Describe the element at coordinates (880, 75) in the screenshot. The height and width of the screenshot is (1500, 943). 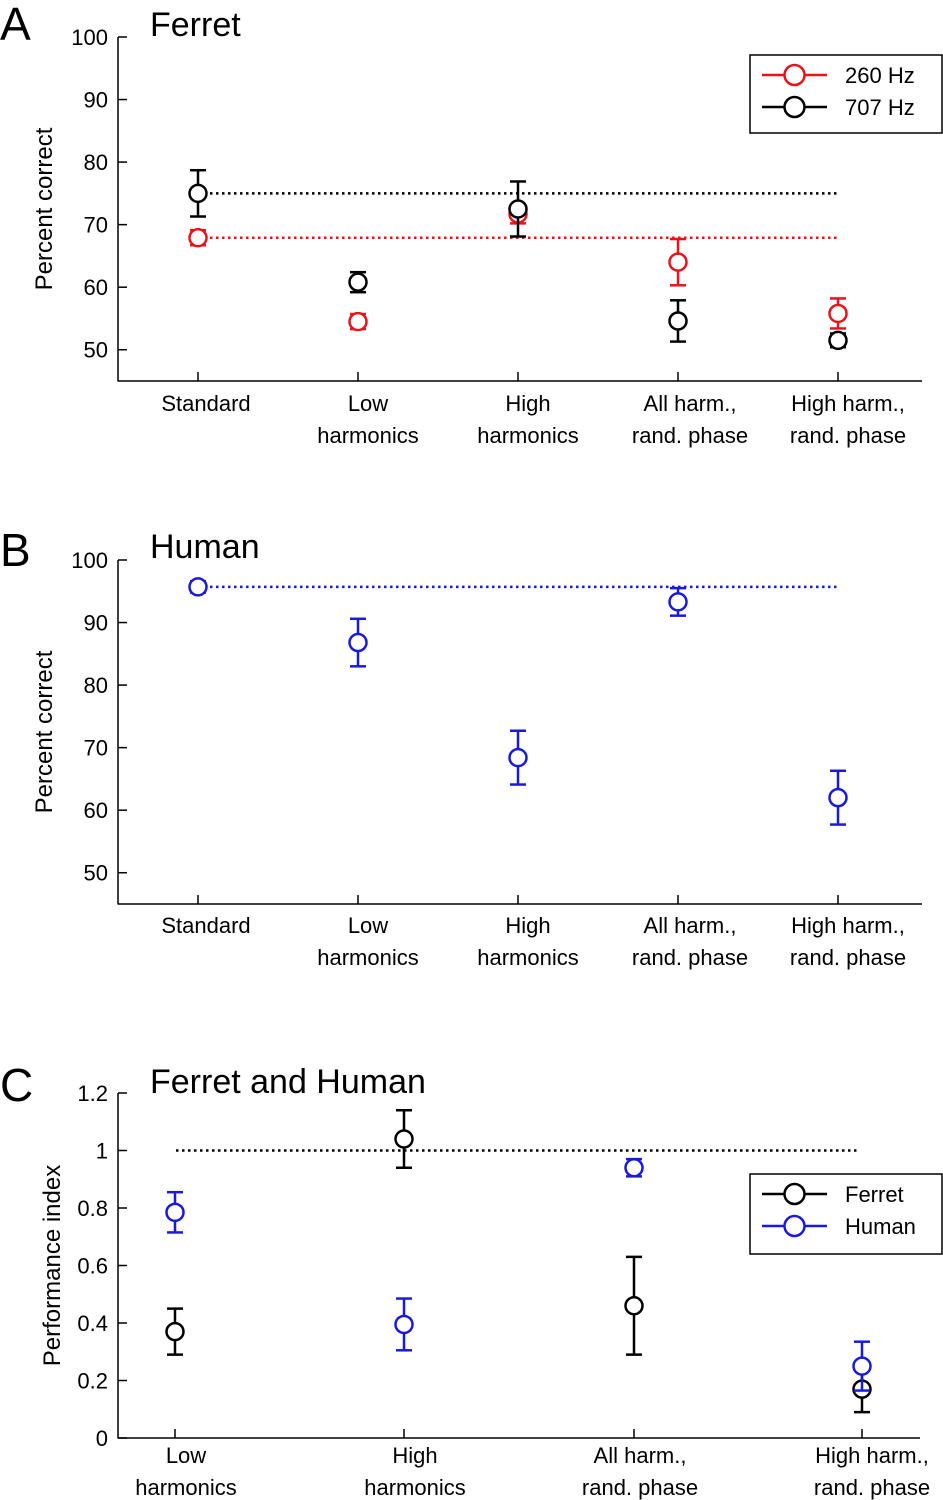
I see `legend-label: 260 Hz` at that location.